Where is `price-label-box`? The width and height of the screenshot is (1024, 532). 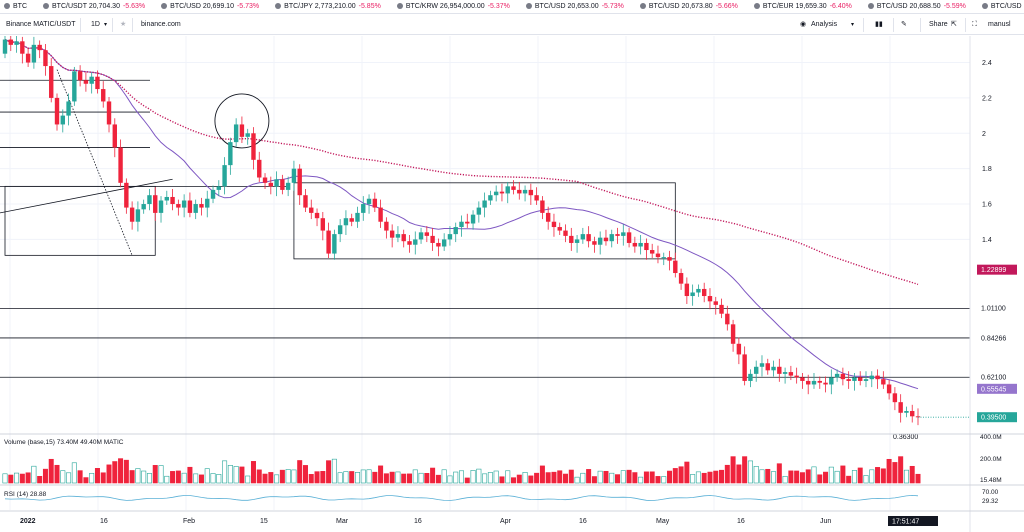
price-label-box is located at coordinates (997, 269).